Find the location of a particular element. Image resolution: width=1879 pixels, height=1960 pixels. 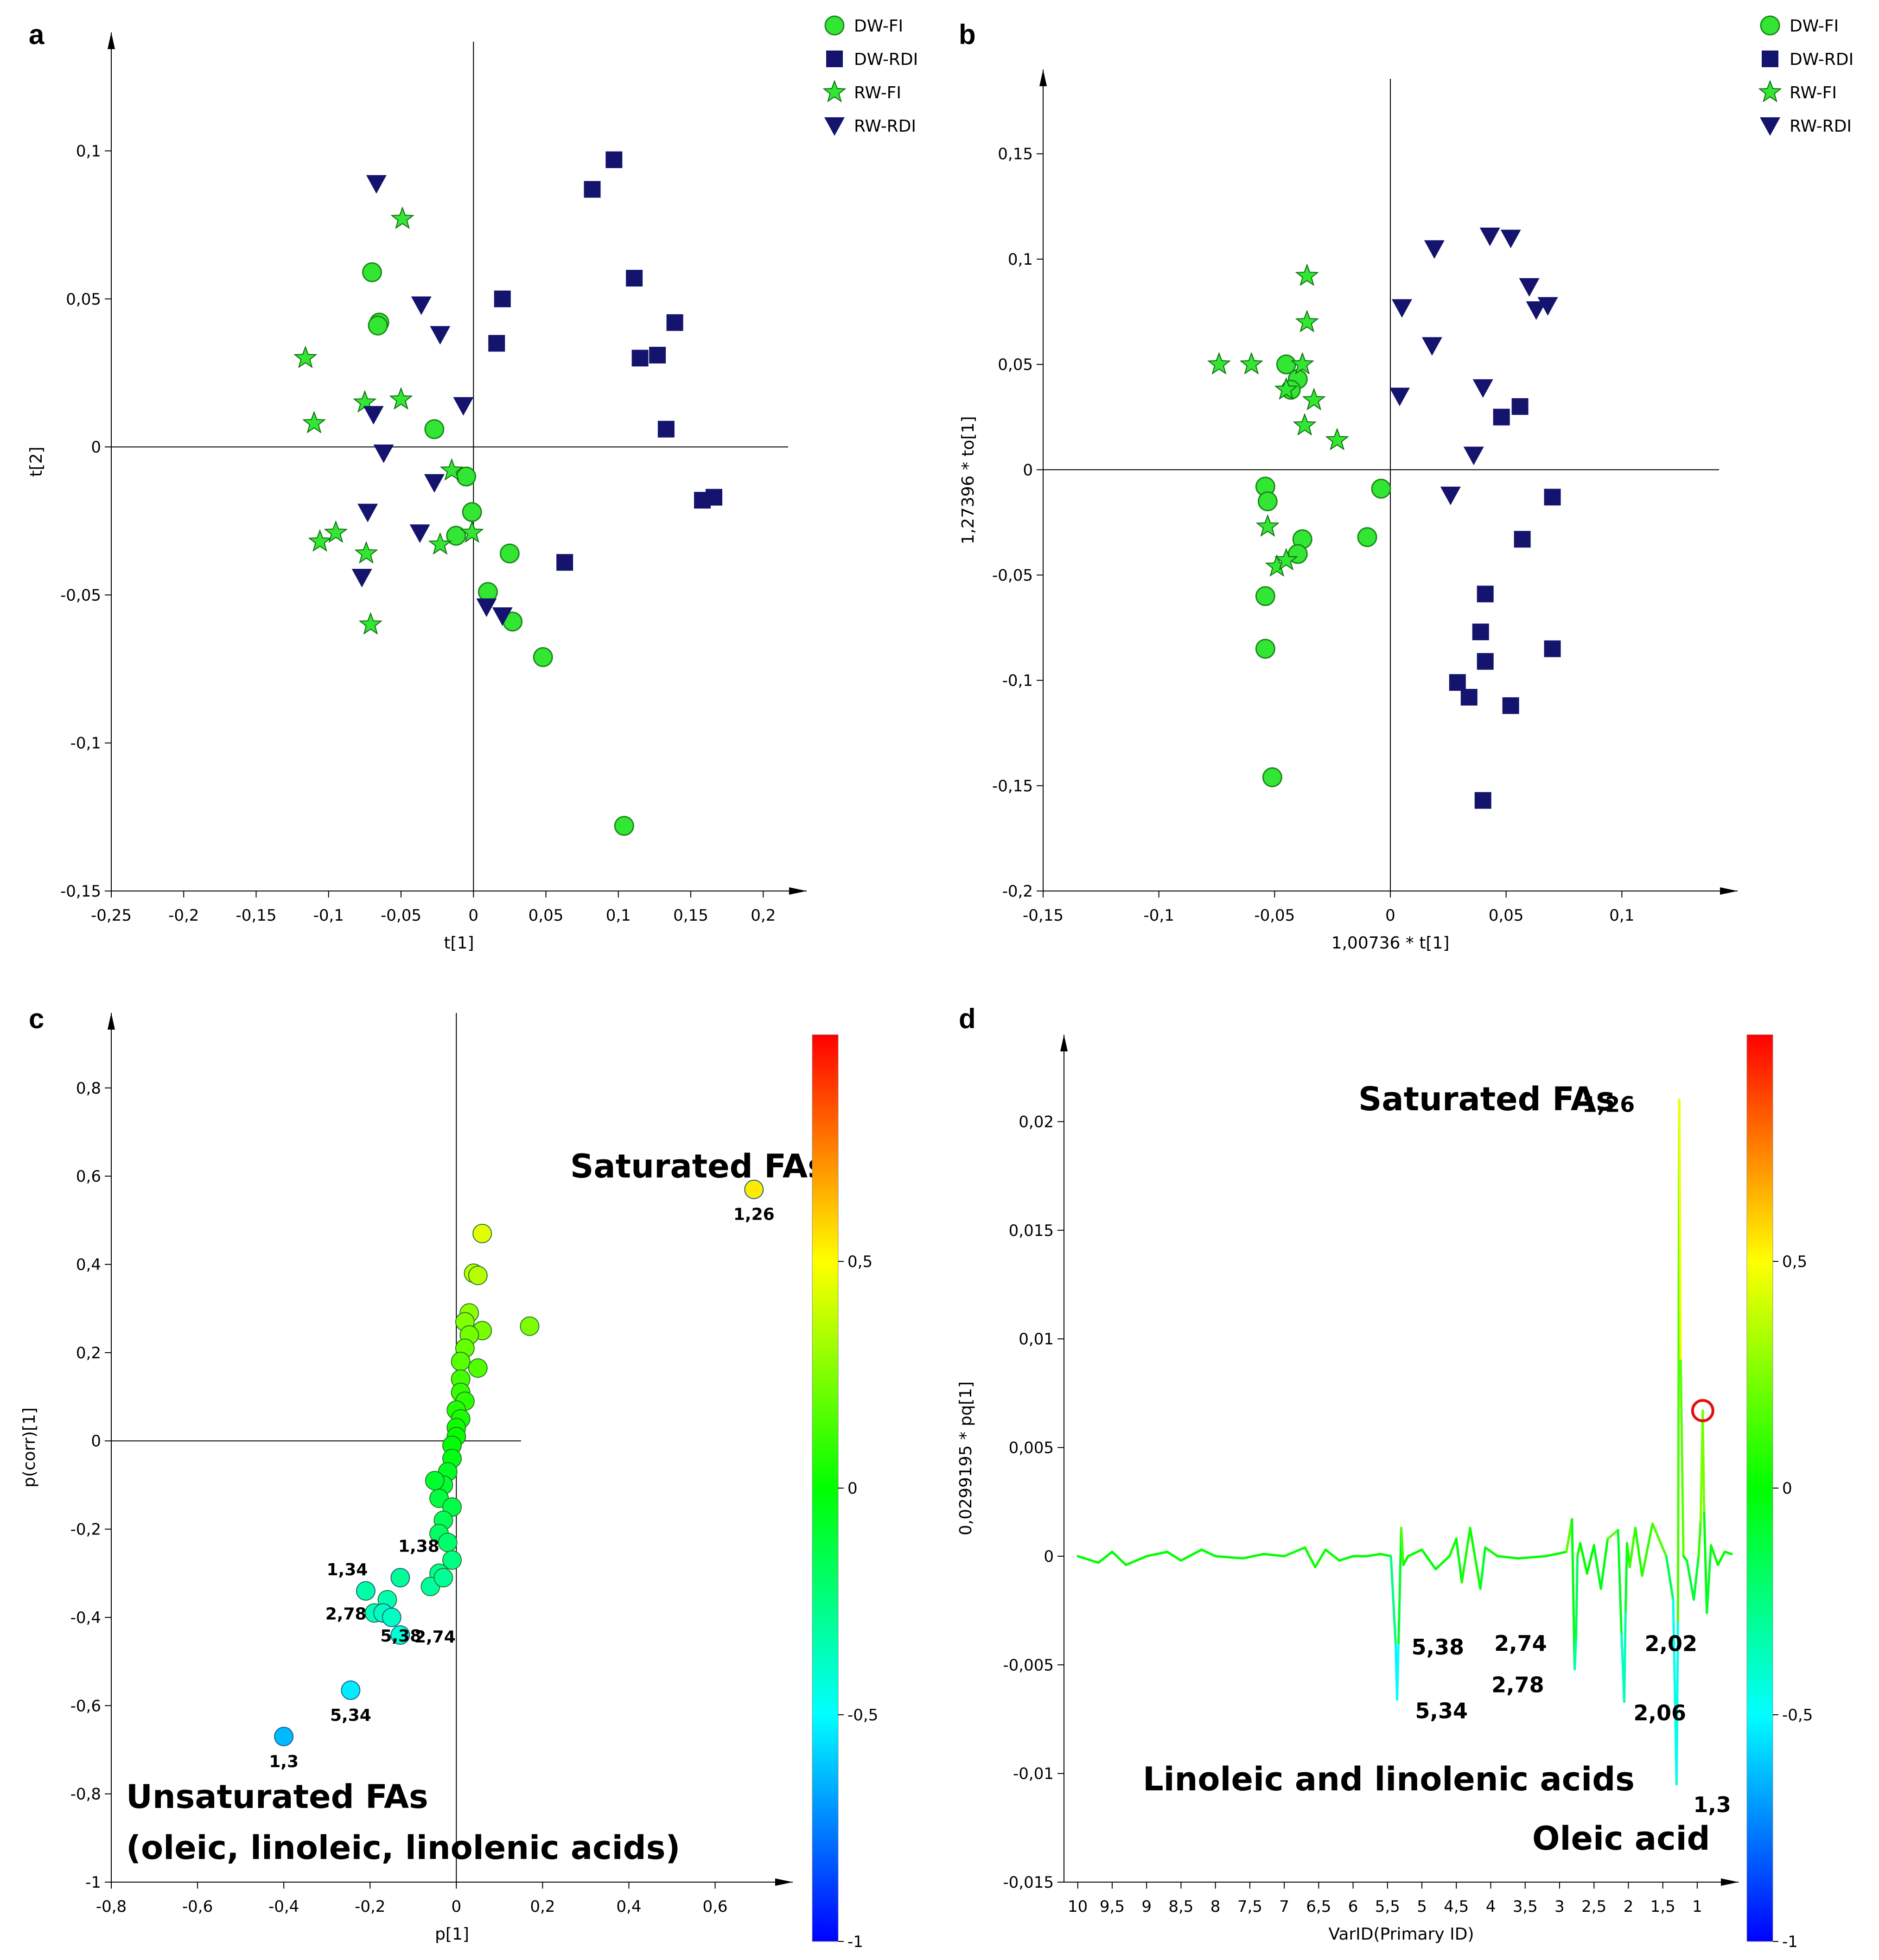

x-tick-label: 10 is located at coordinates (1078, 1906).